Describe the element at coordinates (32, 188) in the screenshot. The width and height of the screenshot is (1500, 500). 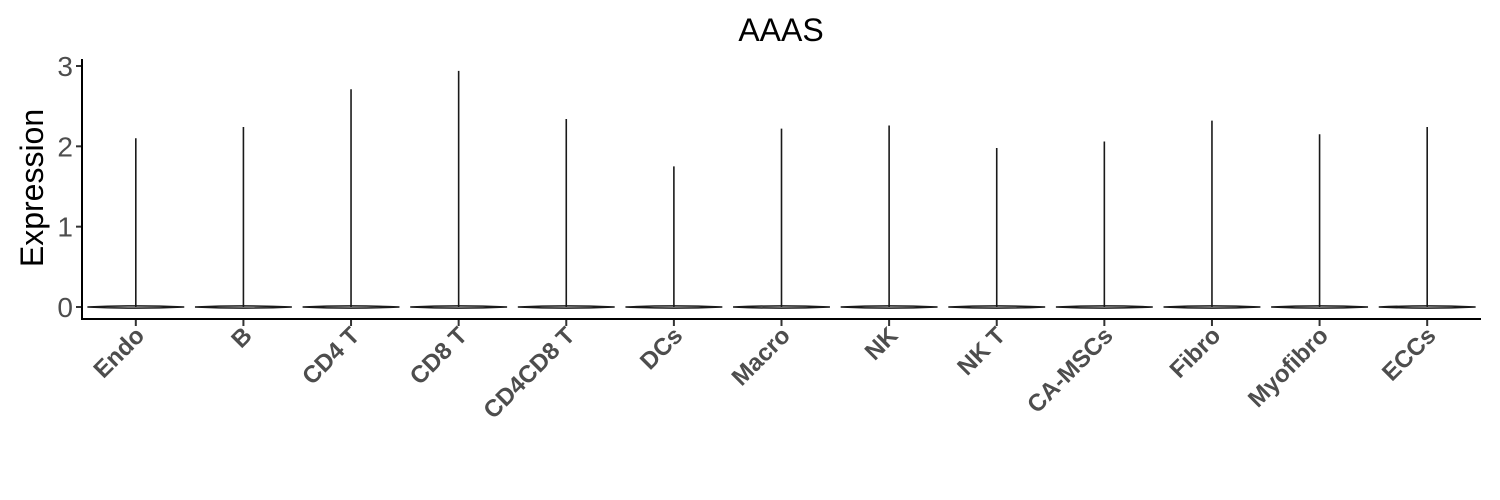
I see `y-axis-label: Expression` at that location.